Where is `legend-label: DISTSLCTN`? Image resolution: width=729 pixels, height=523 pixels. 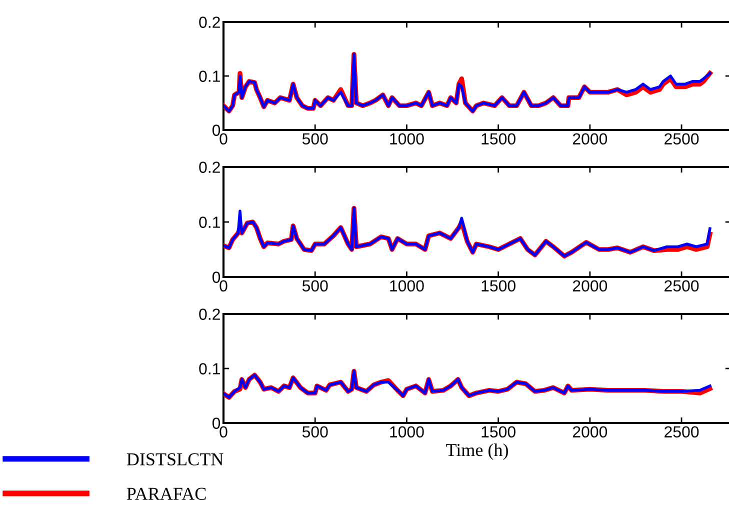
legend-label: DISTSLCTN is located at coordinates (175, 459).